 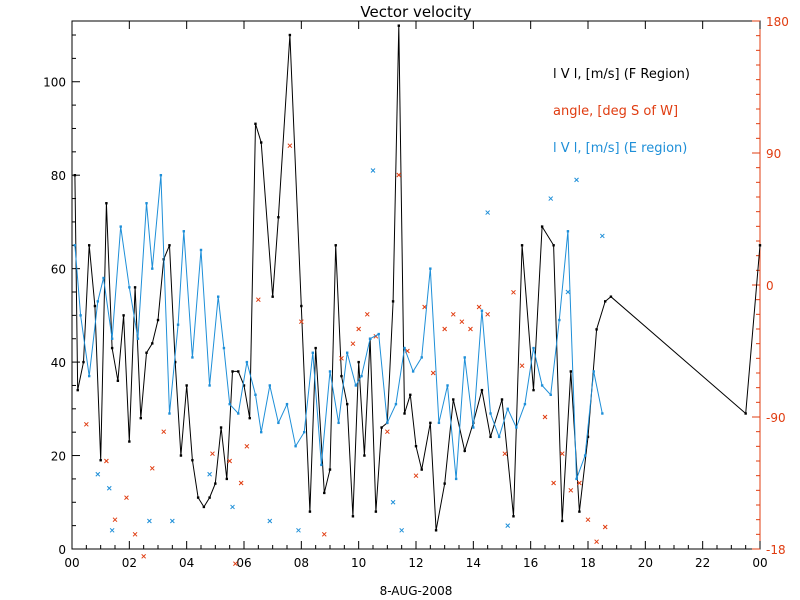 What do you see at coordinates (776, 418) in the screenshot?
I see `y2-tick-label: -90` at bounding box center [776, 418].